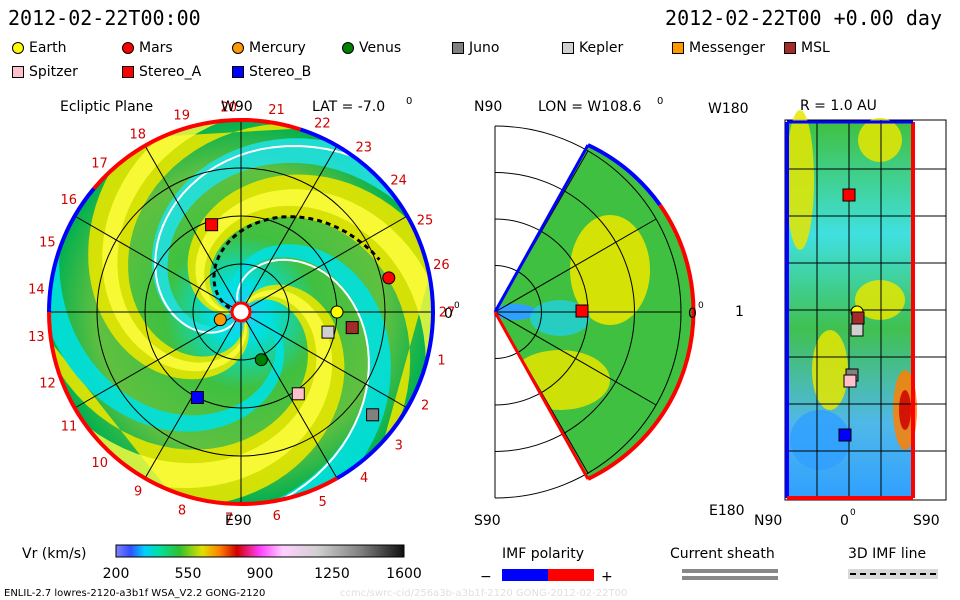  What do you see at coordinates (322, 502) in the screenshot?
I see `carrington-label: 5` at bounding box center [322, 502].